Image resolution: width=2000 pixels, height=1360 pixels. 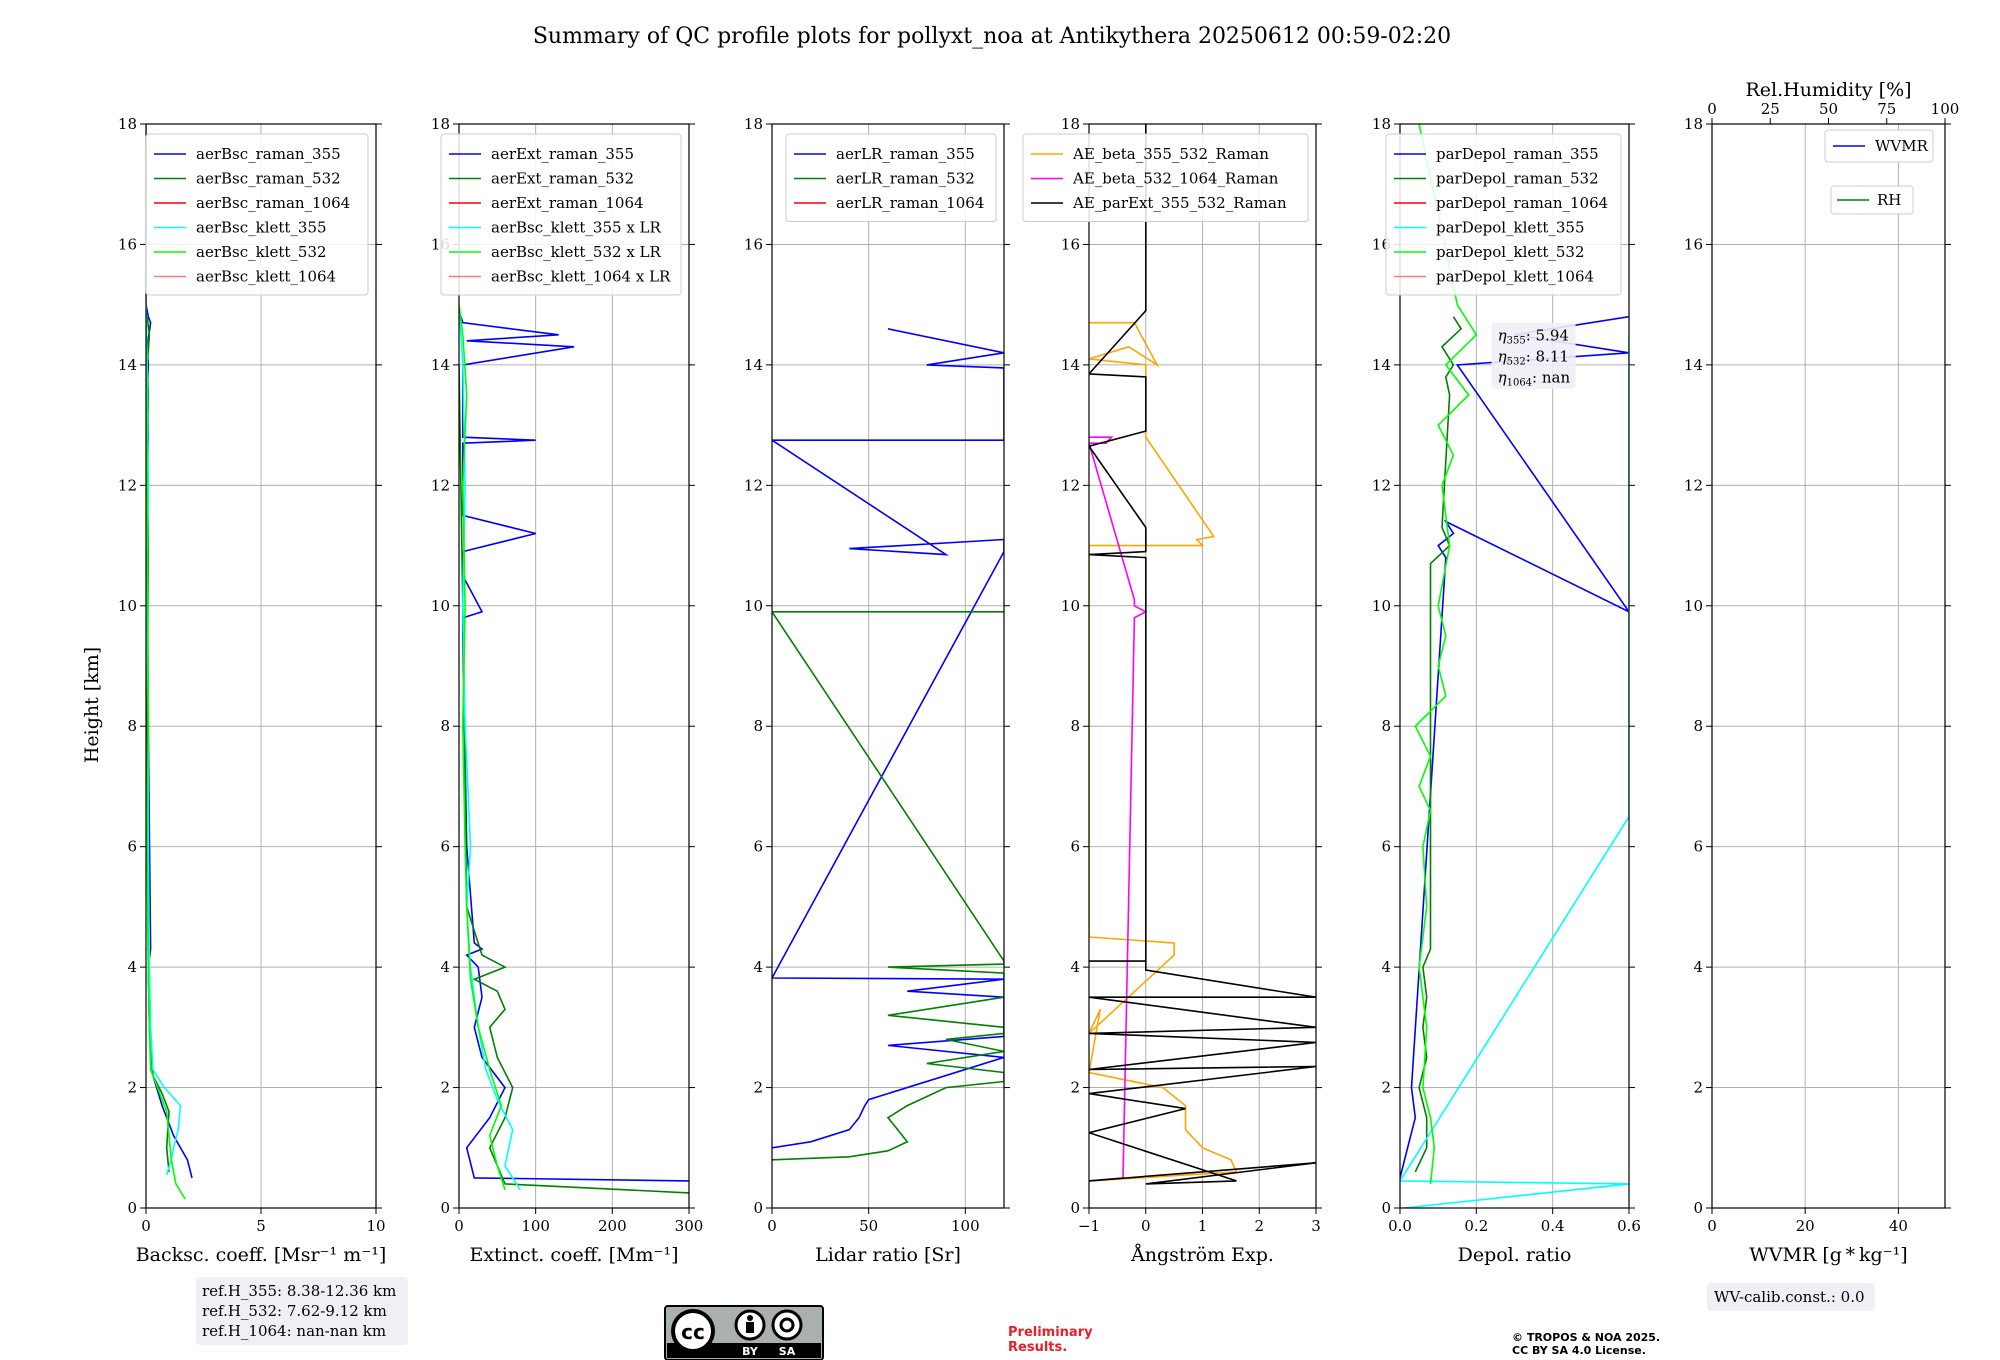 What do you see at coordinates (261, 252) in the screenshot?
I see `legend-entry: aerBsc_klett_532` at bounding box center [261, 252].